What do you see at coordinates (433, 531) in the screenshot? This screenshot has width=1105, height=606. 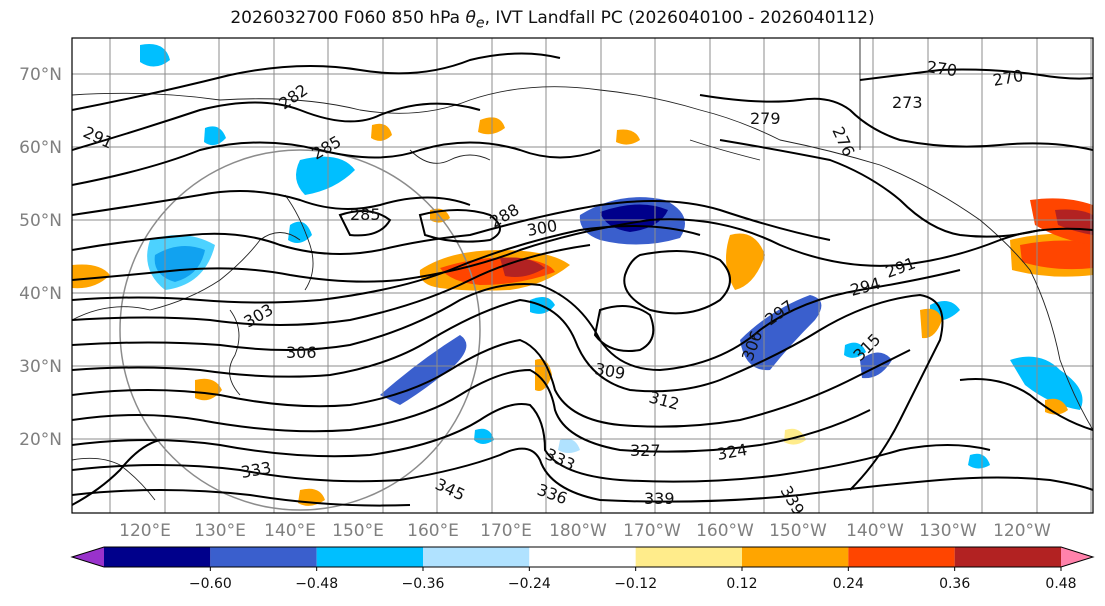 I see `longitude-label: 160°E` at bounding box center [433, 531].